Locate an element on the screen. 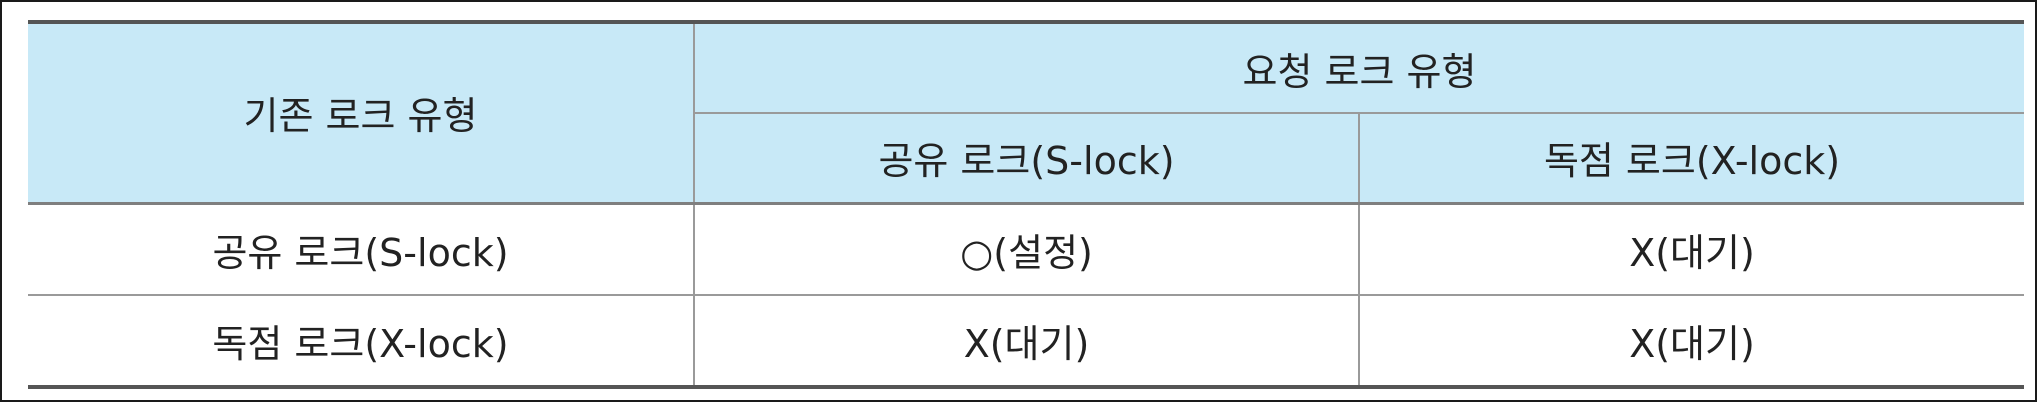 This screenshot has height=402, width=2037. row-header-title: 기존 로크 유형 is located at coordinates (361, 113).